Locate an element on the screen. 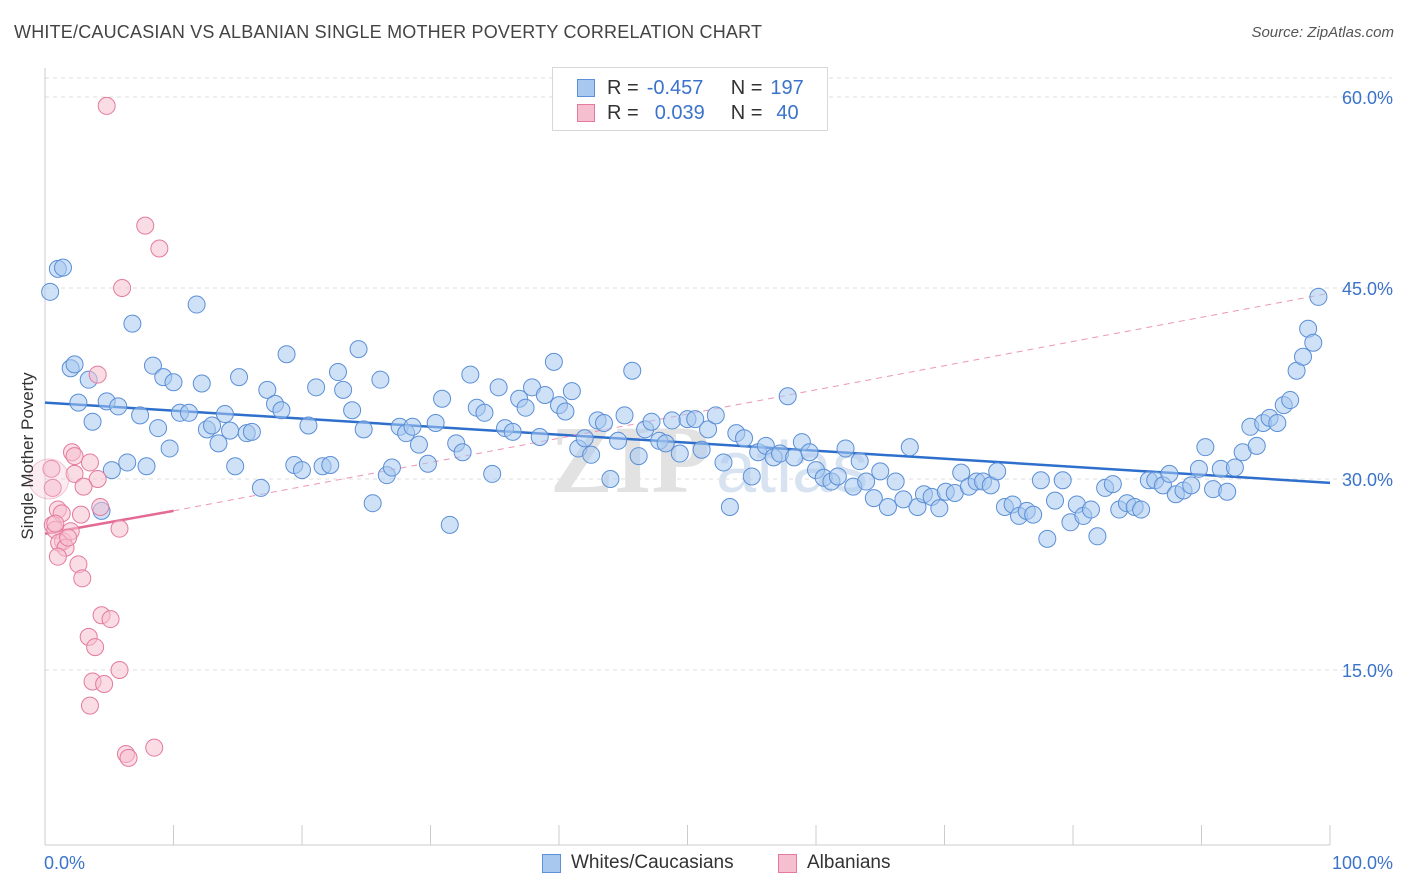 The width and height of the screenshot is (1406, 892). legend-item-albanians: Albanians is located at coordinates (834, 863).